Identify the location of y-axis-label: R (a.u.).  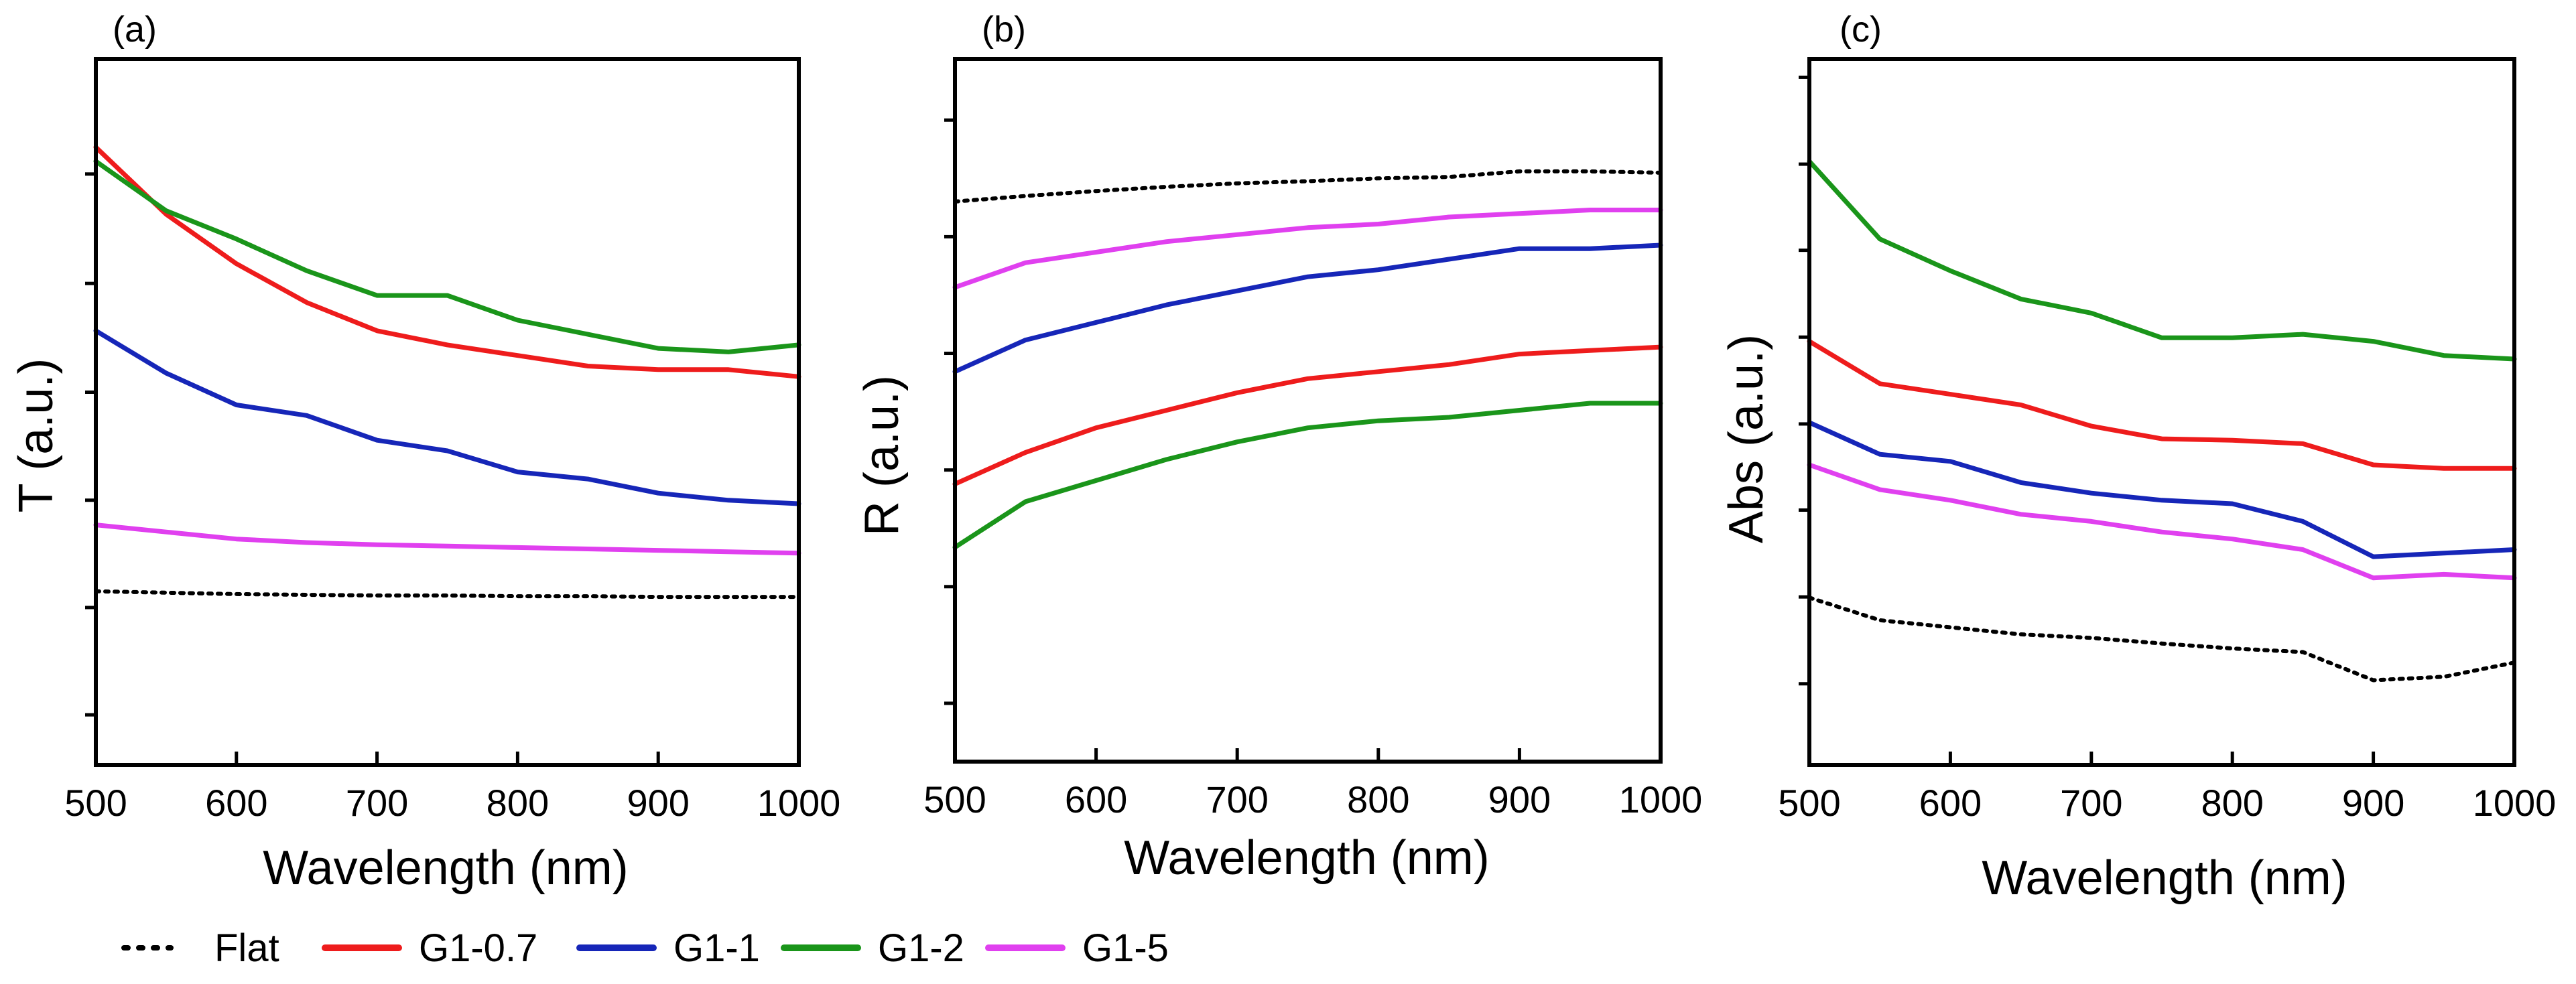
(882, 455).